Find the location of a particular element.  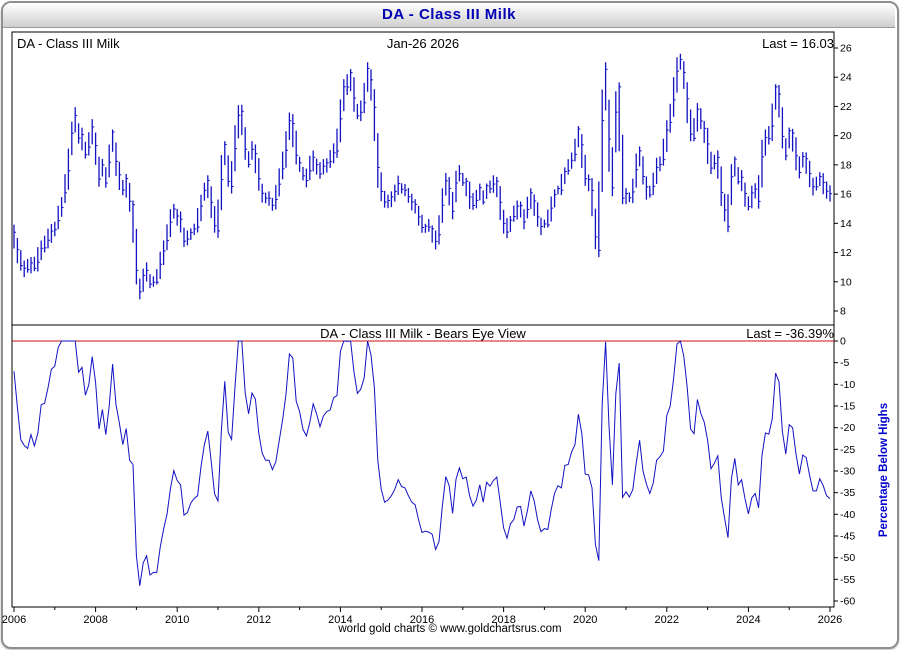

svg-text: 2006 is located at coordinates (14, 620).